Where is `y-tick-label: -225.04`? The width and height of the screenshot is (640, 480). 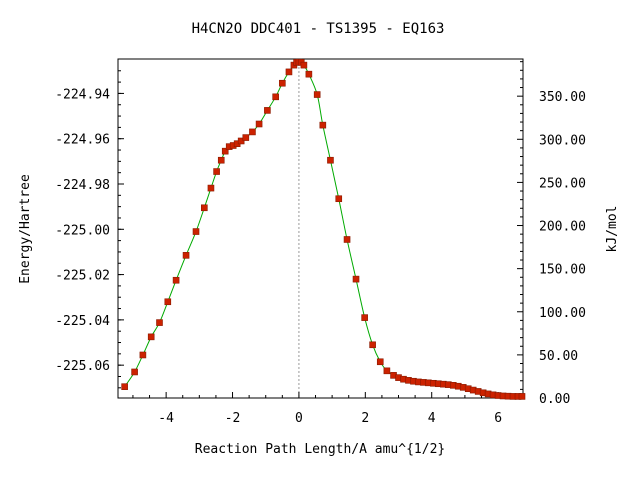
y-tick-label: -225.04 is located at coordinates (82, 321).